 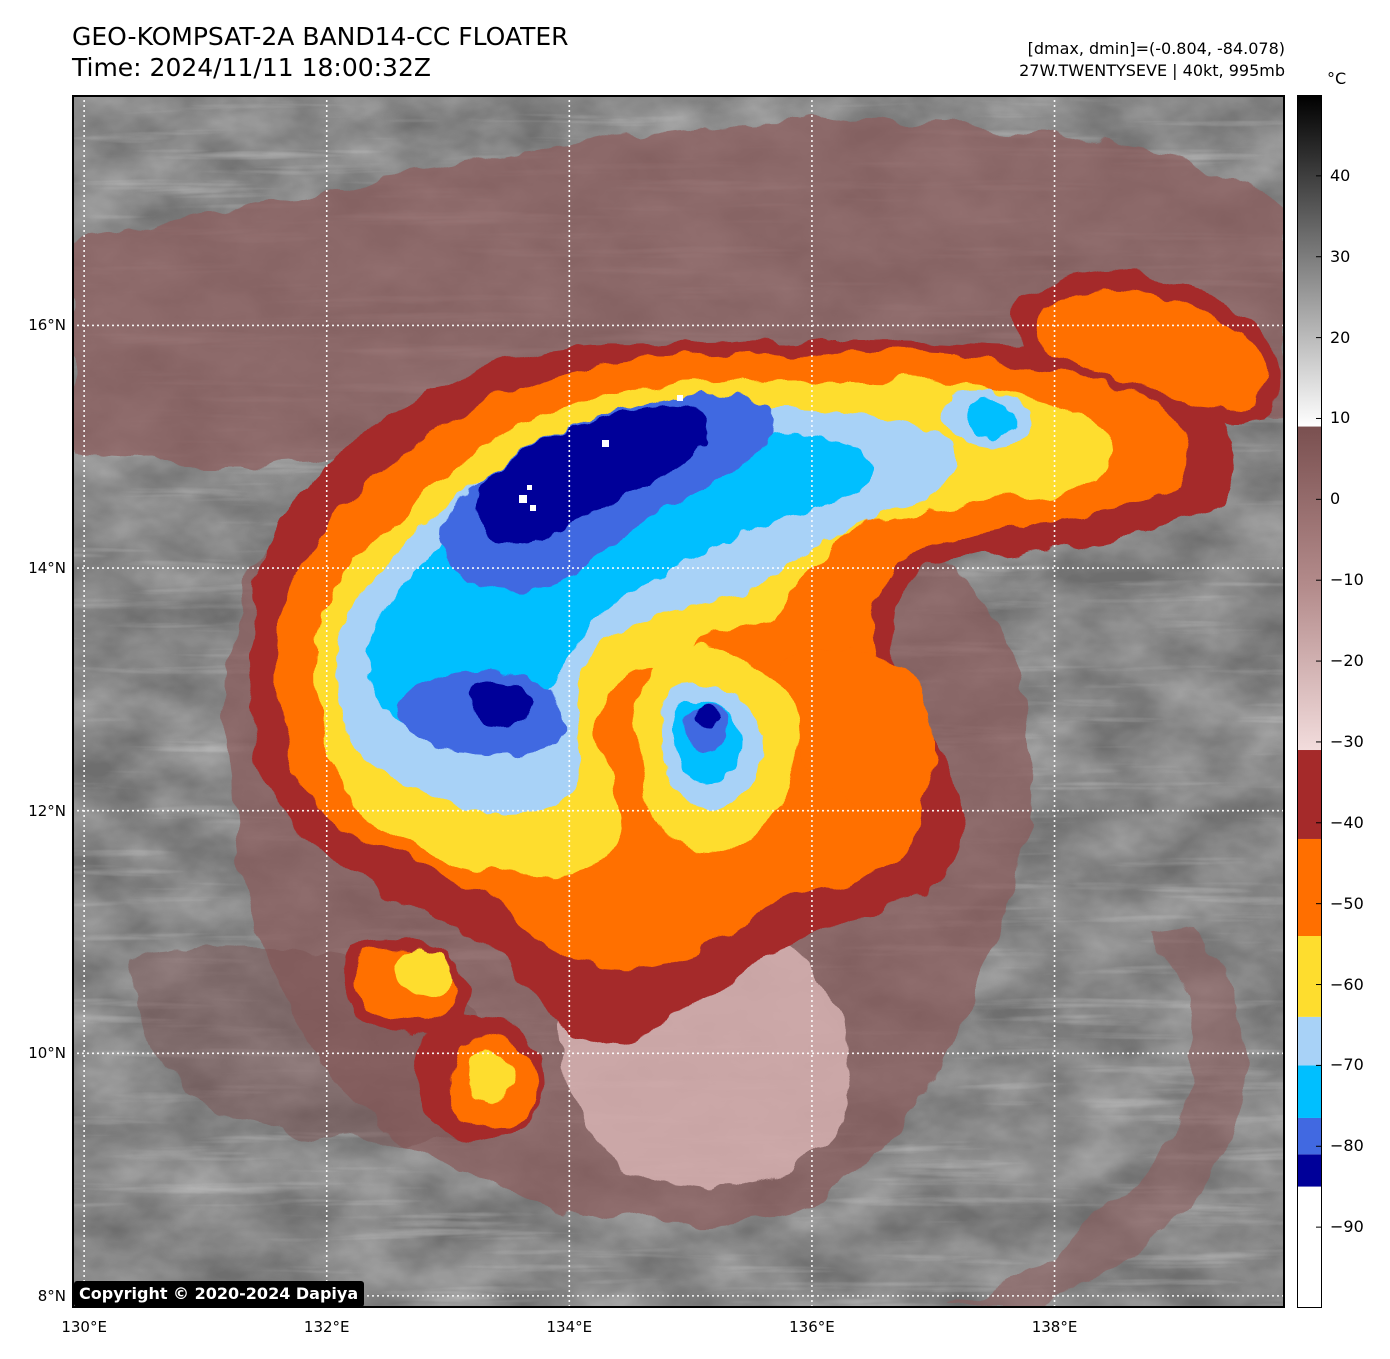 What do you see at coordinates (1347, 1146) in the screenshot?
I see `colorbar-tick-label: −80` at bounding box center [1347, 1146].